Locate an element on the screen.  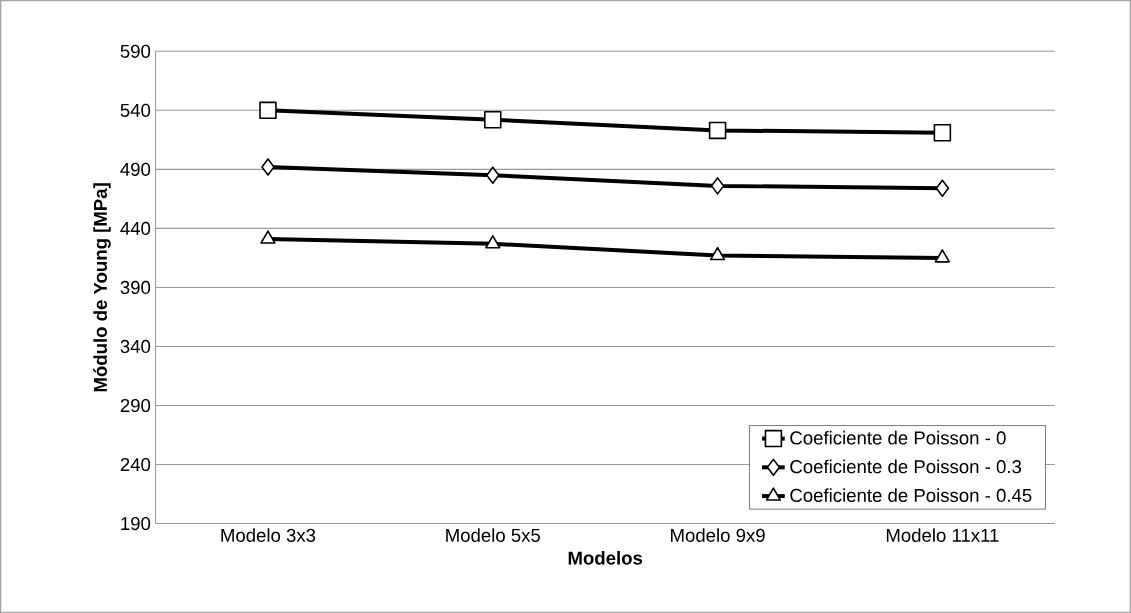
legend-label: Coeficiente de Poisson - 0.45 is located at coordinates (911, 495).